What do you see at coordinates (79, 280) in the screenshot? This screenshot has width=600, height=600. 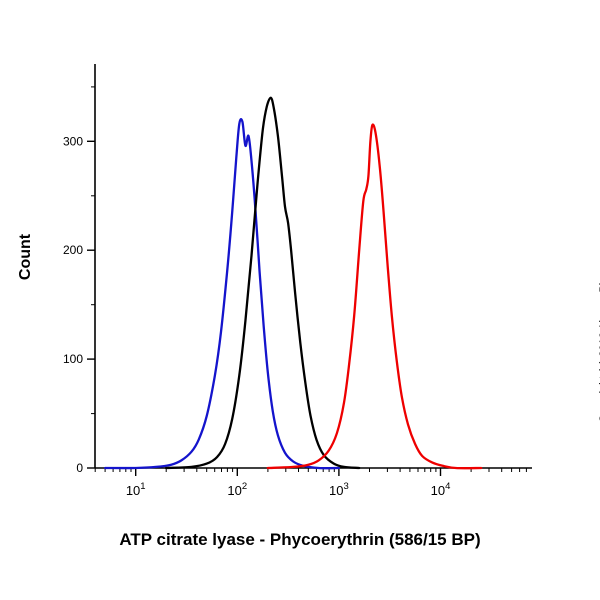 I see `y-axis: 0 100 200 300` at bounding box center [79, 280].